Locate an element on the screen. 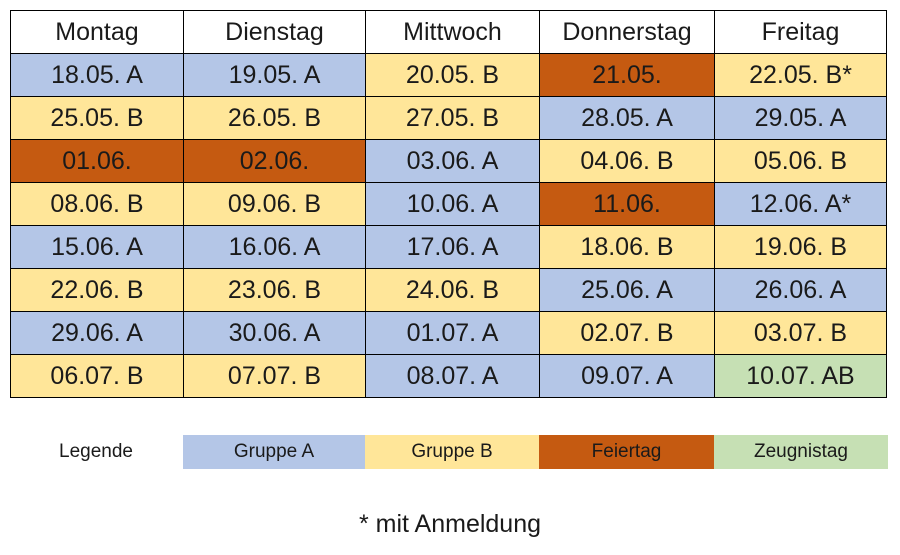 This screenshot has width=900, height=555. day-cell: 15.06. A is located at coordinates (97, 247).